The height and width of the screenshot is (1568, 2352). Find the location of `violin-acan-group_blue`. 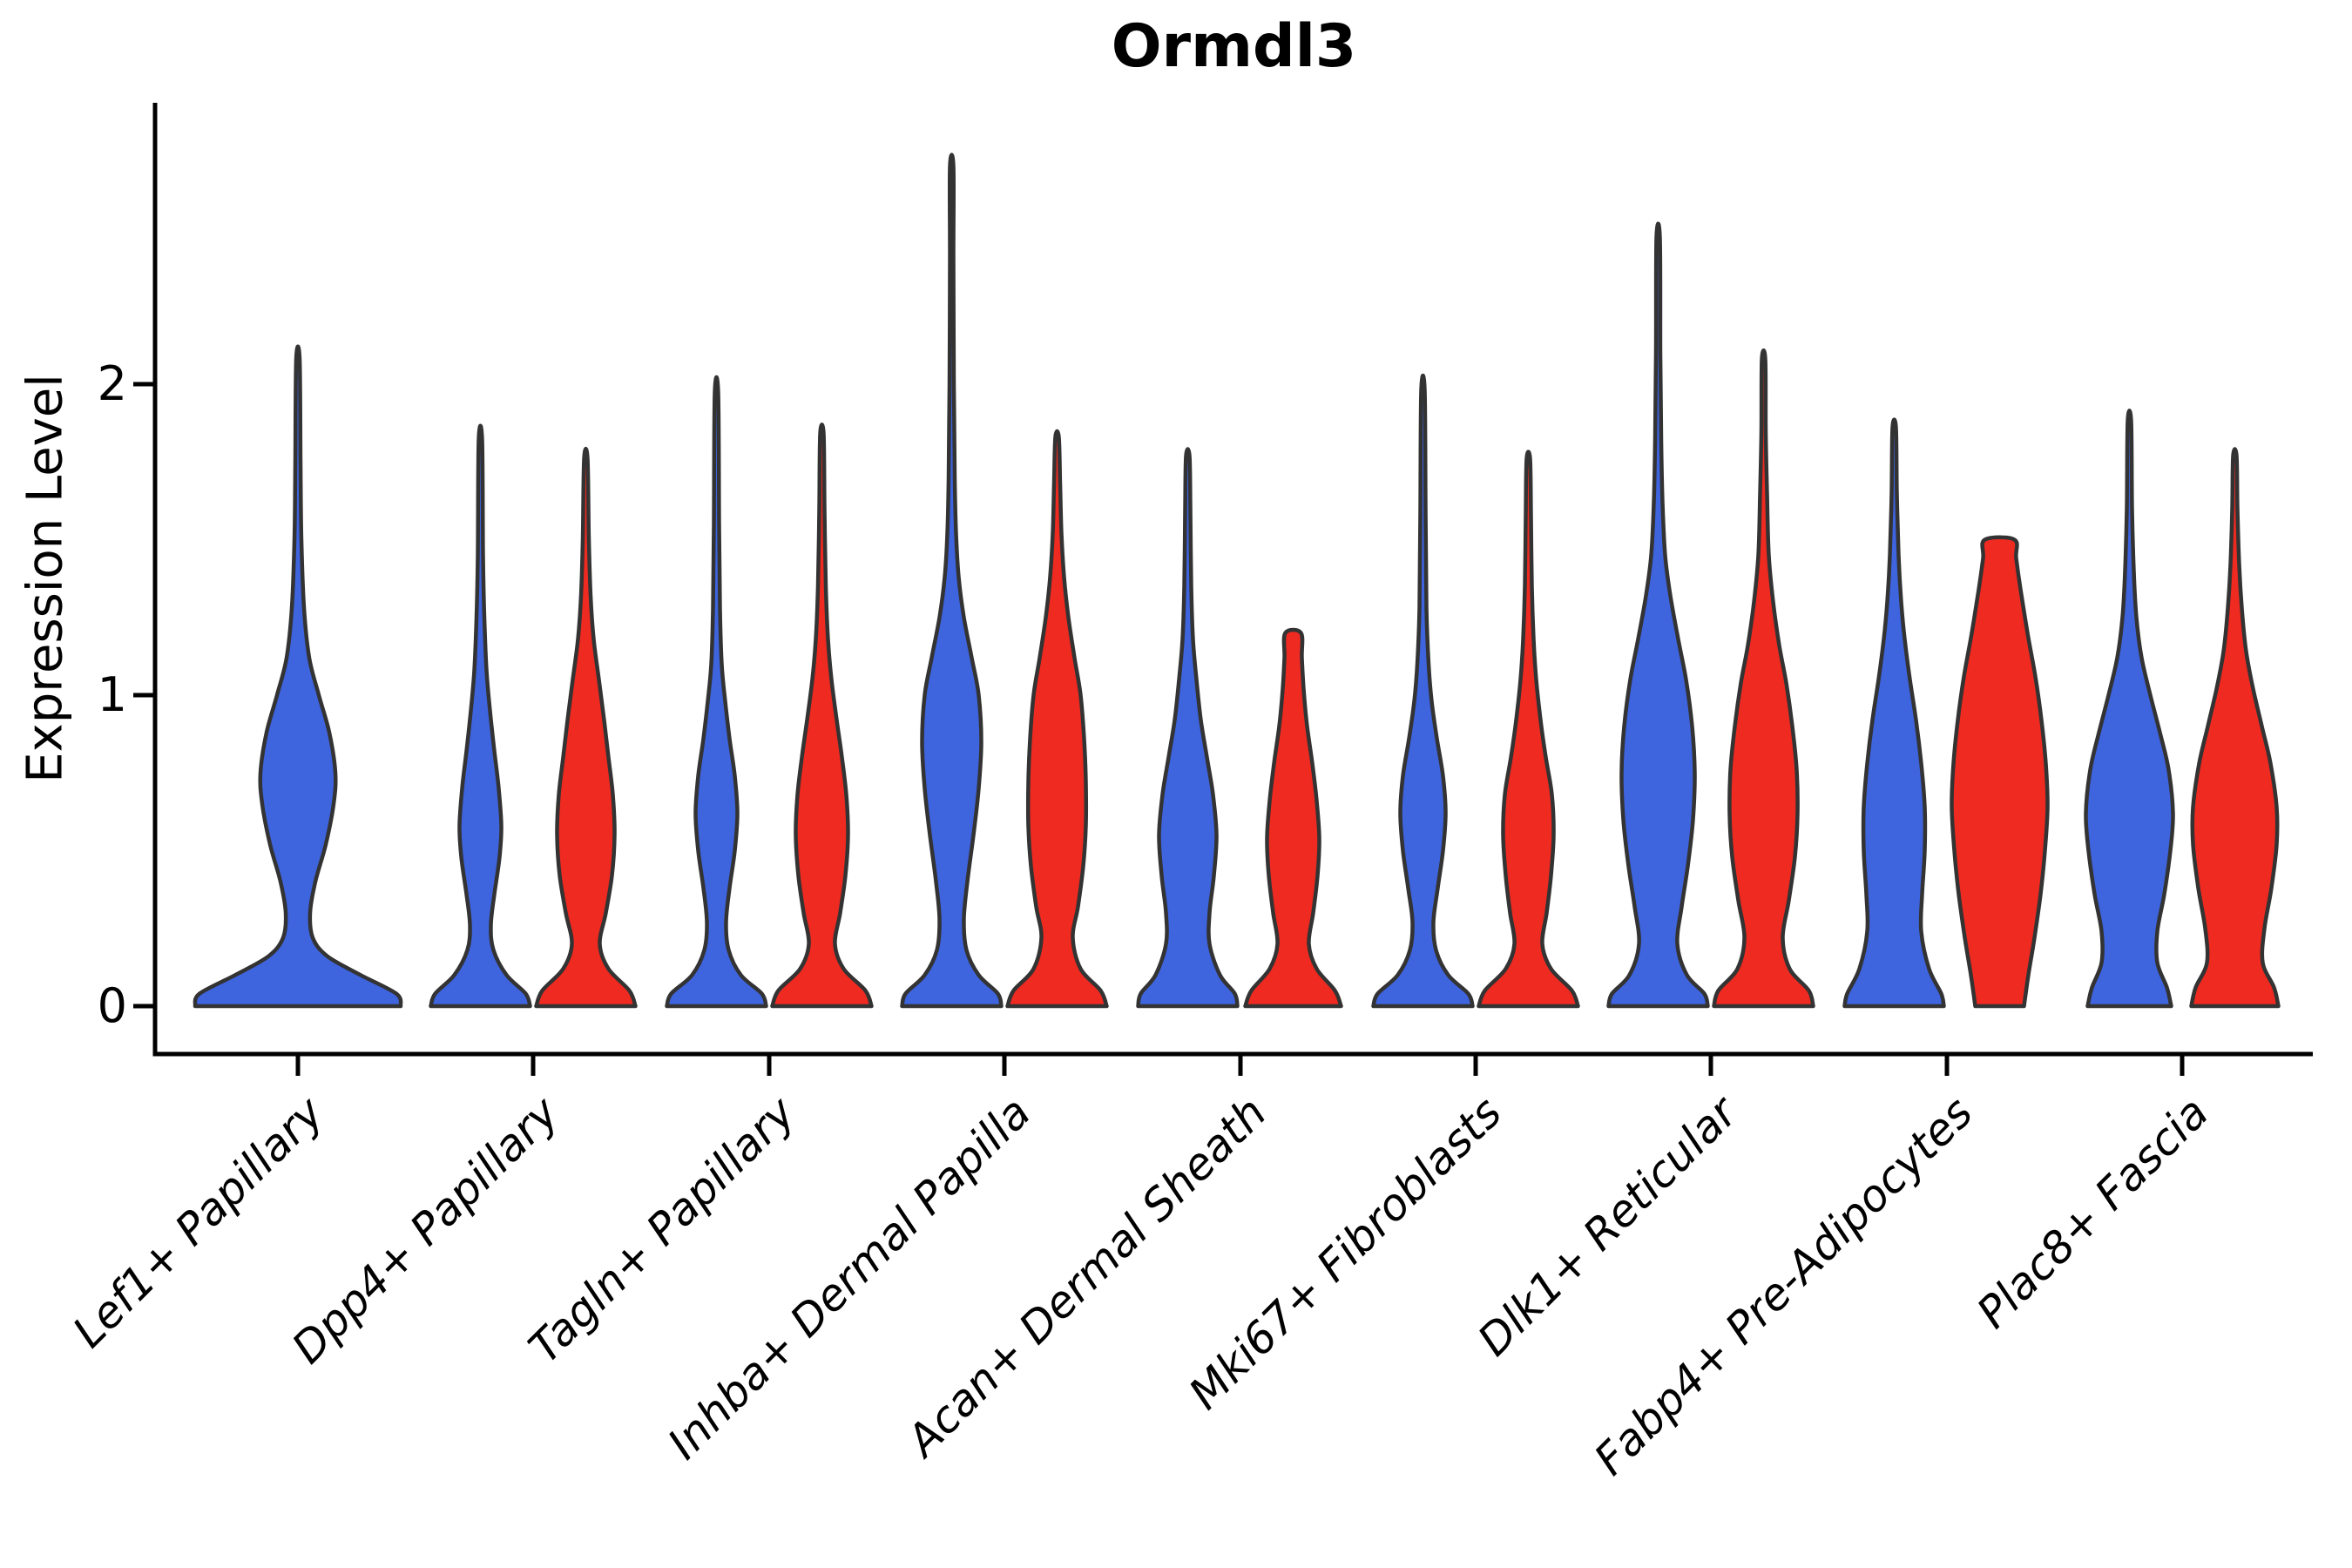

violin-acan-group_blue is located at coordinates (1188, 728).